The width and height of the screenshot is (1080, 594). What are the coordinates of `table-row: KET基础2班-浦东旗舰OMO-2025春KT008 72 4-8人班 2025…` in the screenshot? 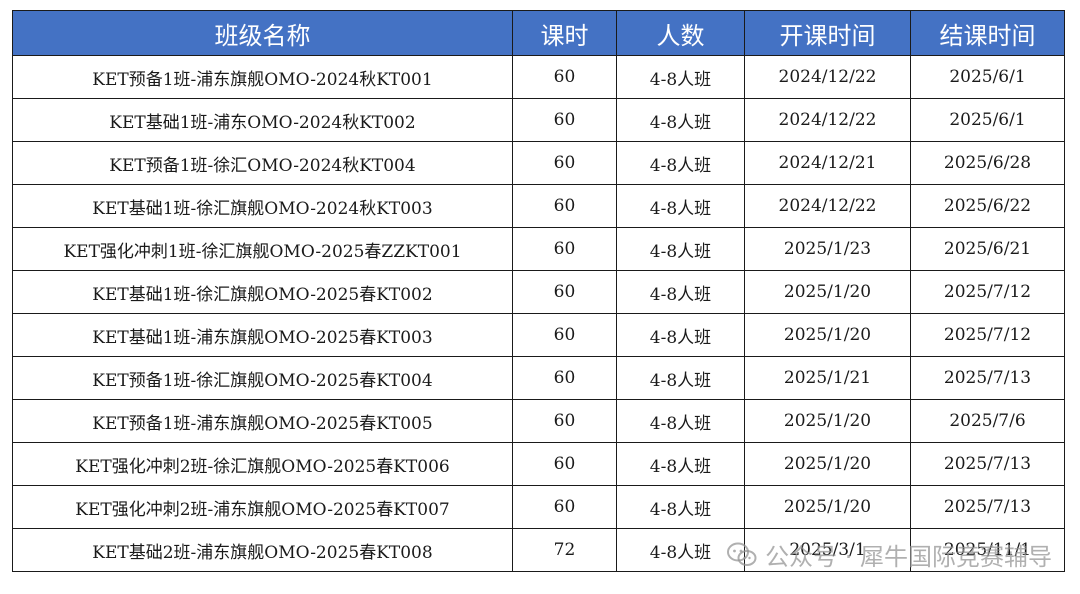 It's located at (538, 550).